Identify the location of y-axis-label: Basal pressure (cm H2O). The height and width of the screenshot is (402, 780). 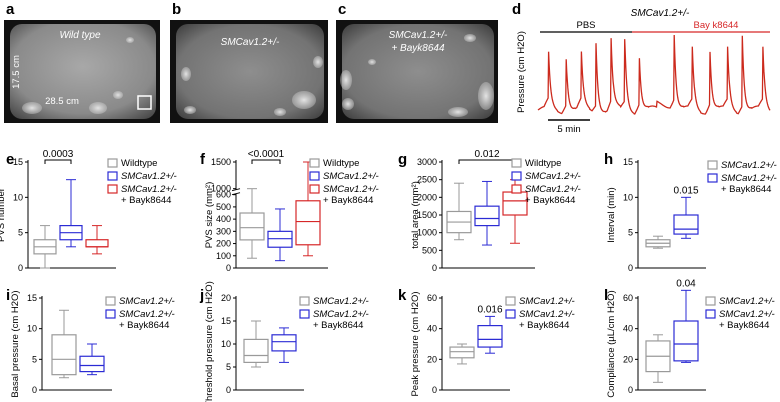
(15, 343).